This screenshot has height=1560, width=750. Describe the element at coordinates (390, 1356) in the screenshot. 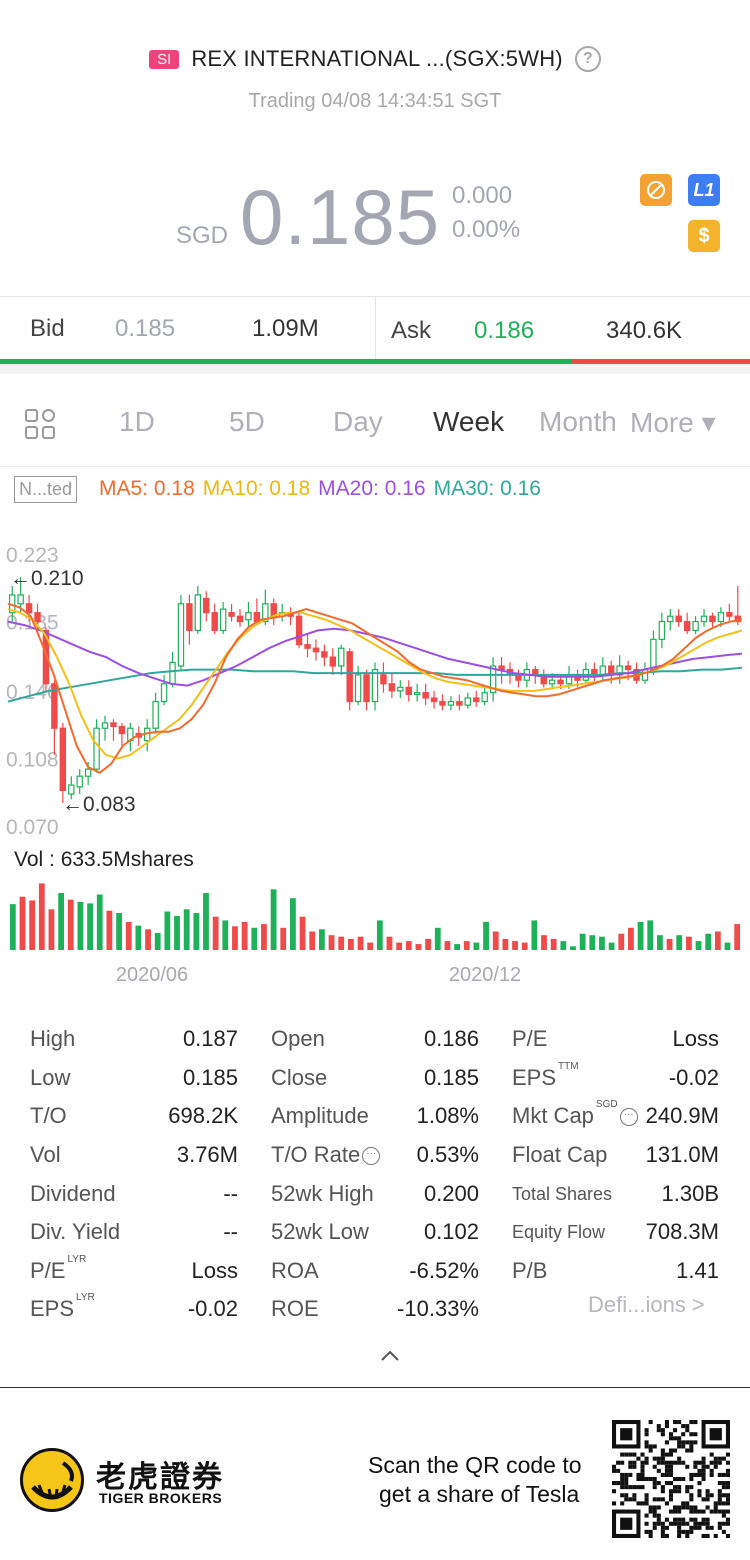

I see `chevron-up-icon` at that location.